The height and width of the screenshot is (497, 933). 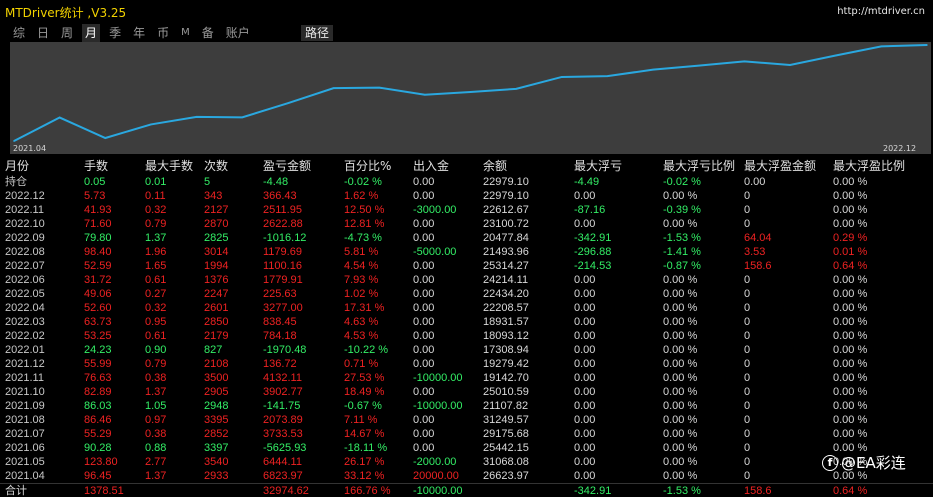 What do you see at coordinates (598, 166) in the screenshot?
I see `table-header-cell-8: 最大浮亏` at bounding box center [598, 166].